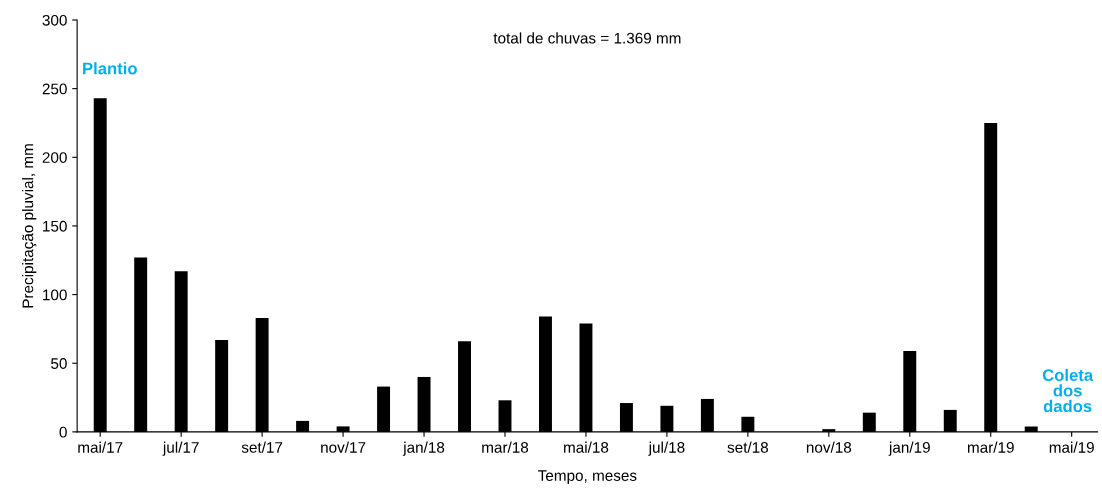 The image size is (1102, 488). Describe the element at coordinates (29, 226) in the screenshot. I see `y-axis-title: Precipitação pluvial, mm` at that location.